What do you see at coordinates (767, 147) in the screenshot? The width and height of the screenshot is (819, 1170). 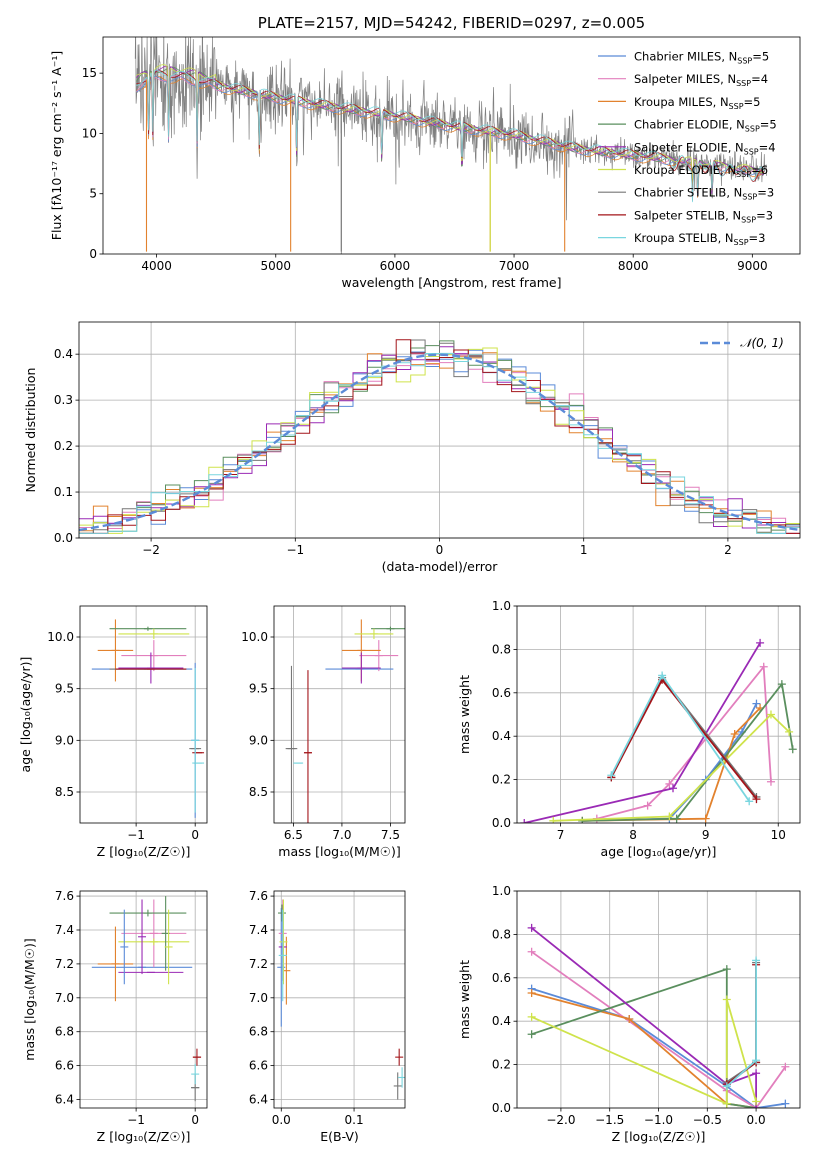 I see `legend-nssp: =4` at bounding box center [767, 147].